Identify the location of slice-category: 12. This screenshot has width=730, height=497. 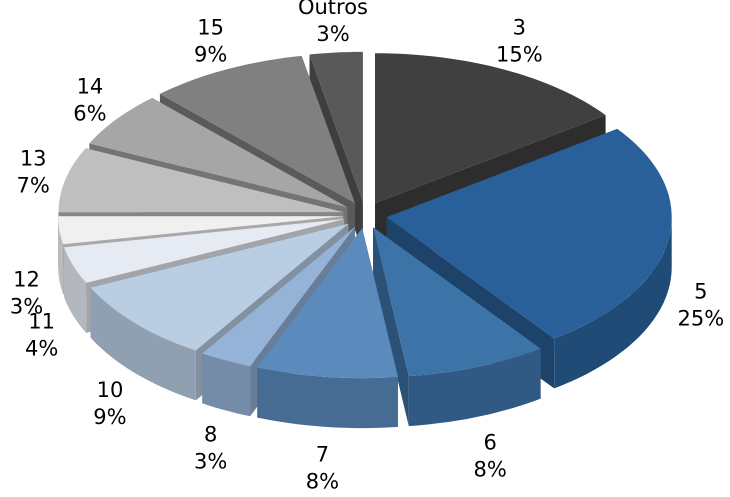
(26, 279).